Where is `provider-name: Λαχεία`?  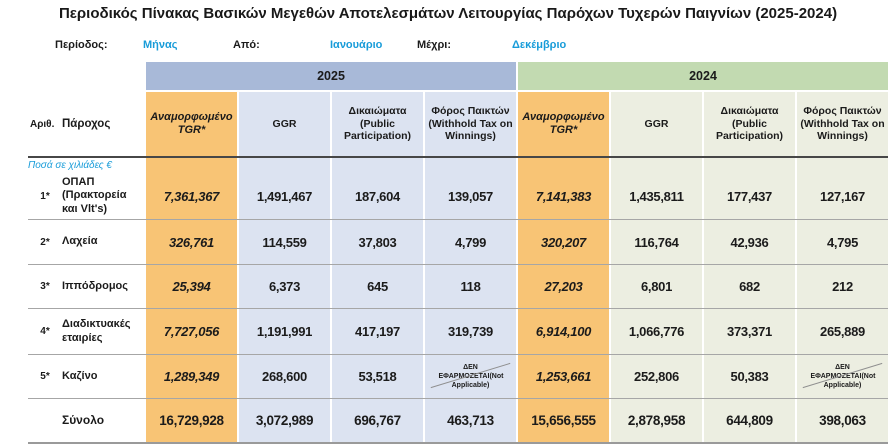
provider-name: Λαχεία is located at coordinates (80, 241).